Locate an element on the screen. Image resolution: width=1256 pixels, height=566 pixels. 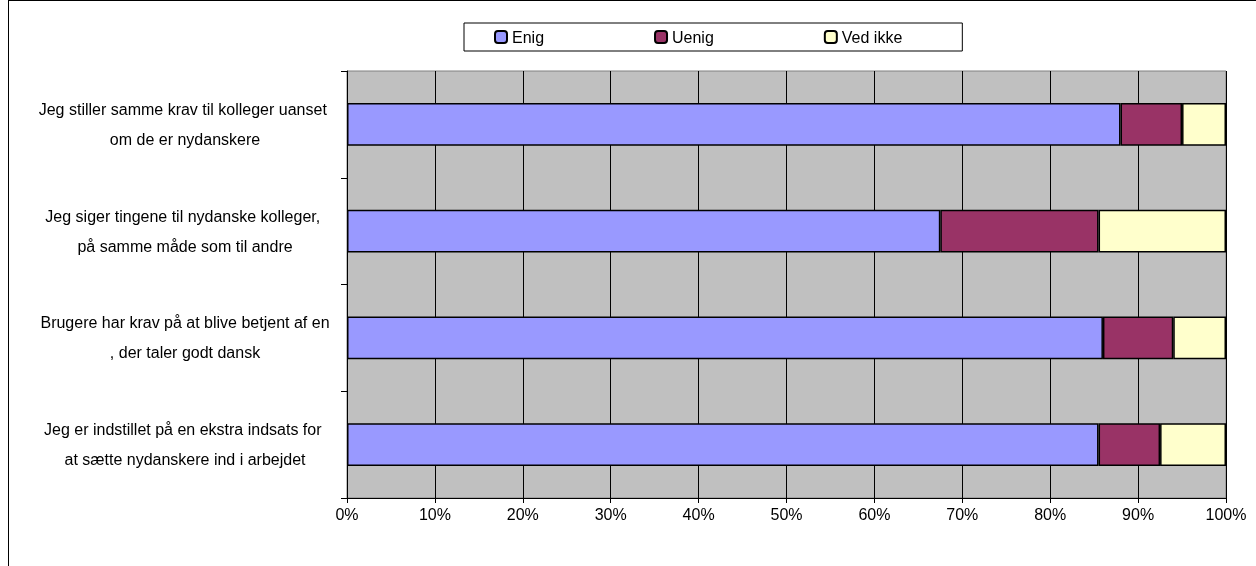
x-tick-label: 70% is located at coordinates (962, 514).